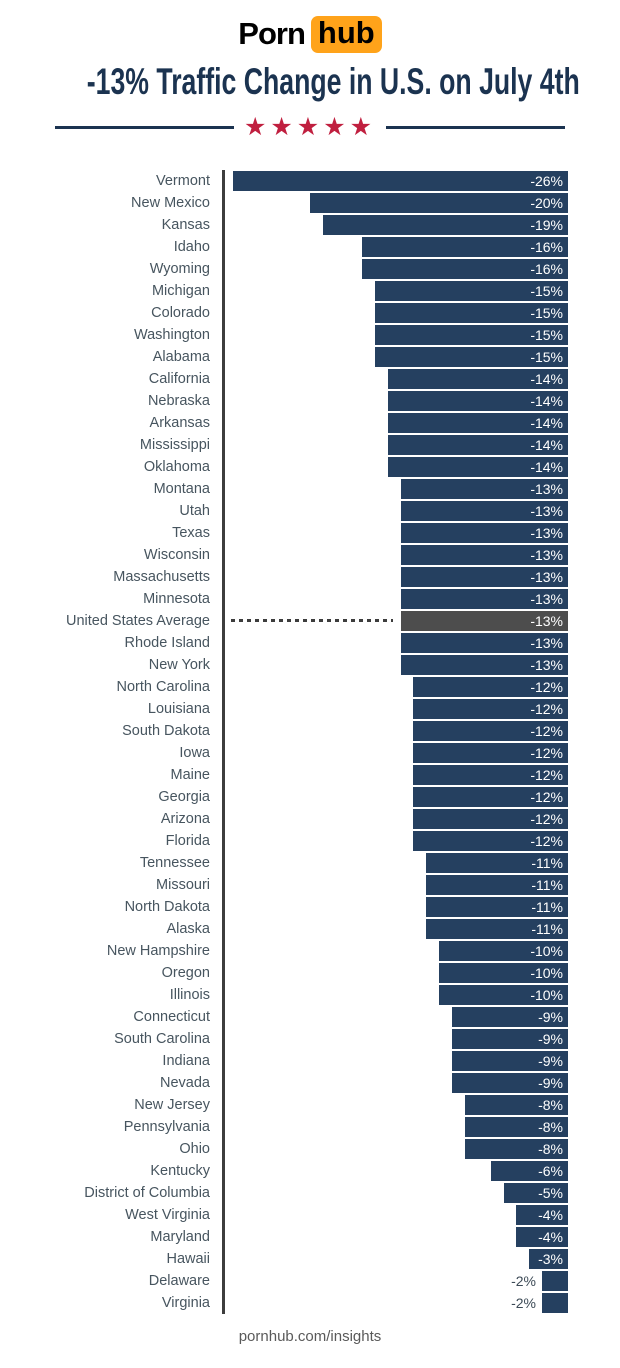 This screenshot has height=1368, width=620. What do you see at coordinates (176, 599) in the screenshot?
I see `state-label: Minnesota` at bounding box center [176, 599].